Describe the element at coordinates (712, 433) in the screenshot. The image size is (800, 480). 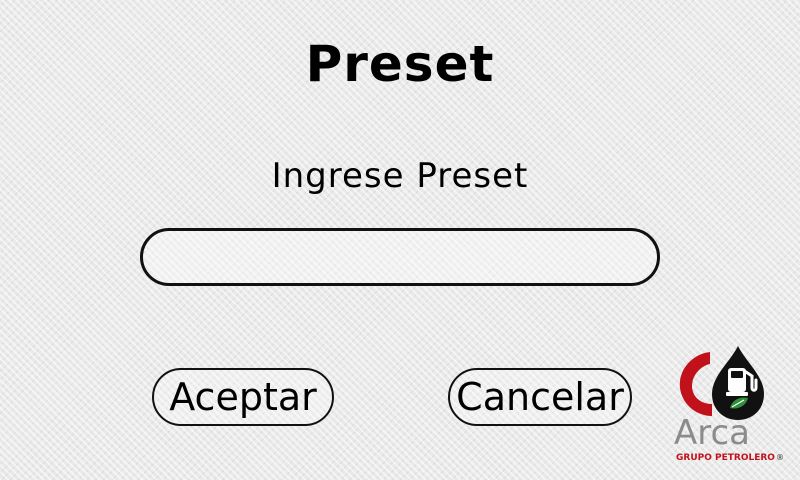
I see `logo-name: Arca` at that location.